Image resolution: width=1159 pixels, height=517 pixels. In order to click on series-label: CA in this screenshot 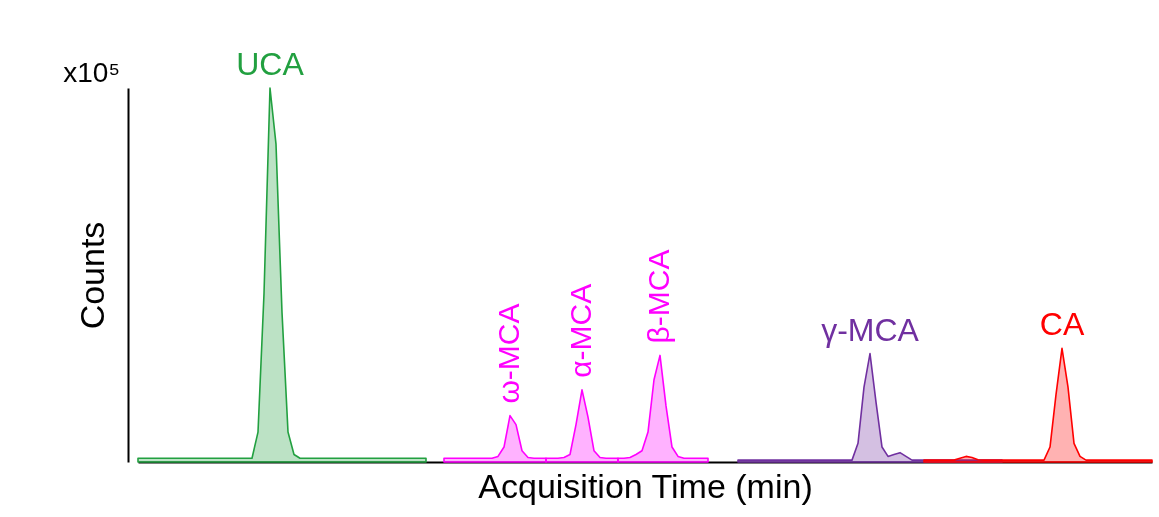, I will do `click(1062, 324)`.